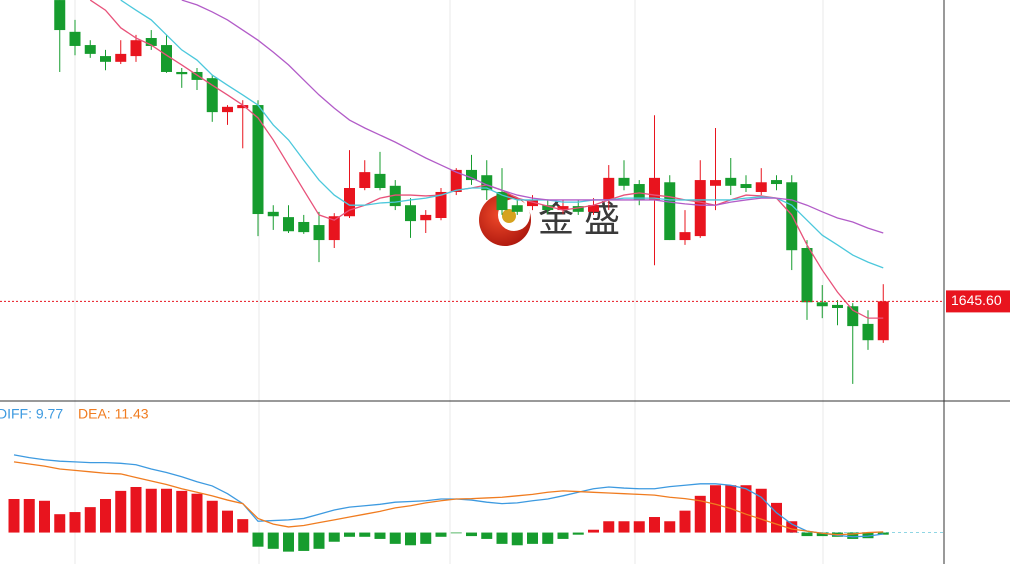 This screenshot has height=564, width=1010. Describe the element at coordinates (579, 219) in the screenshot. I see `watermark-text: 金 盛` at that location.